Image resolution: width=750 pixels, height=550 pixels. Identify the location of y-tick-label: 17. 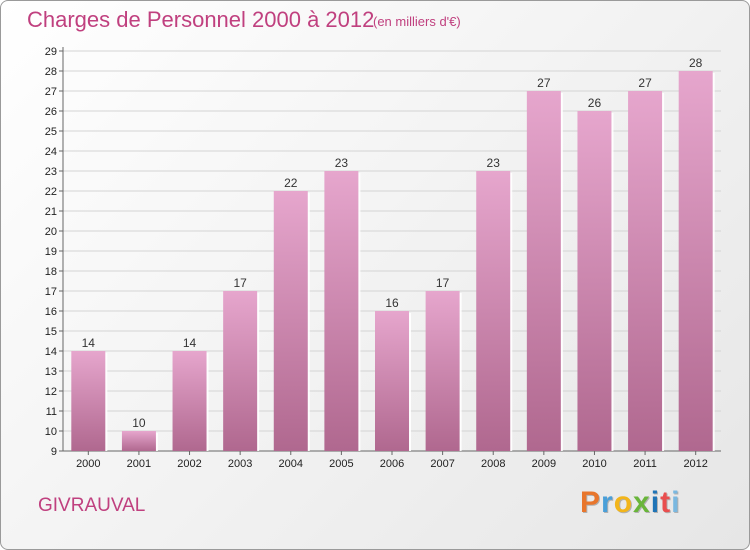
(51, 292).